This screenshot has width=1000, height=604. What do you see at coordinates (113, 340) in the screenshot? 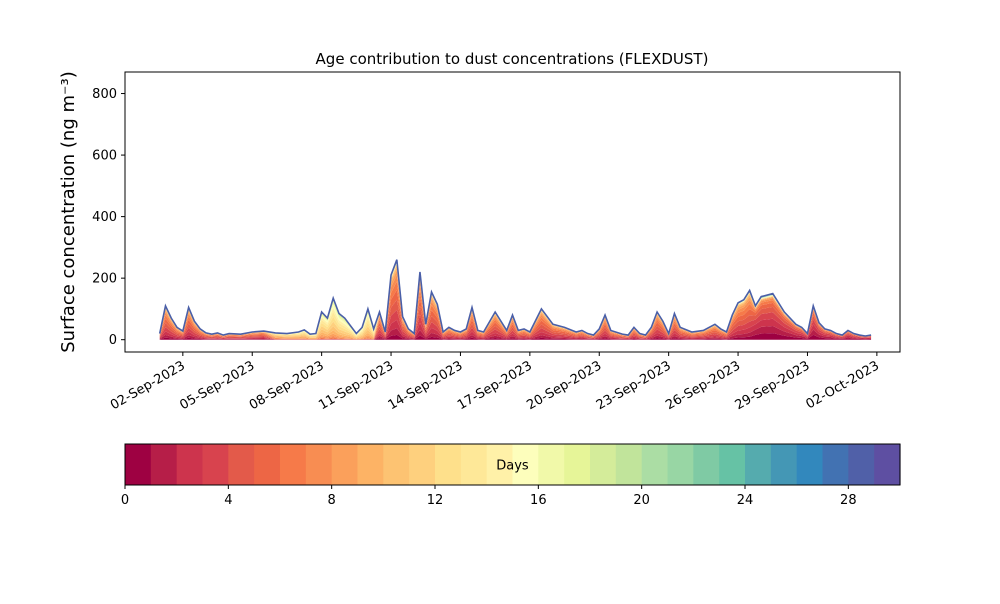
I see `y-tick-label: 0` at bounding box center [113, 340].